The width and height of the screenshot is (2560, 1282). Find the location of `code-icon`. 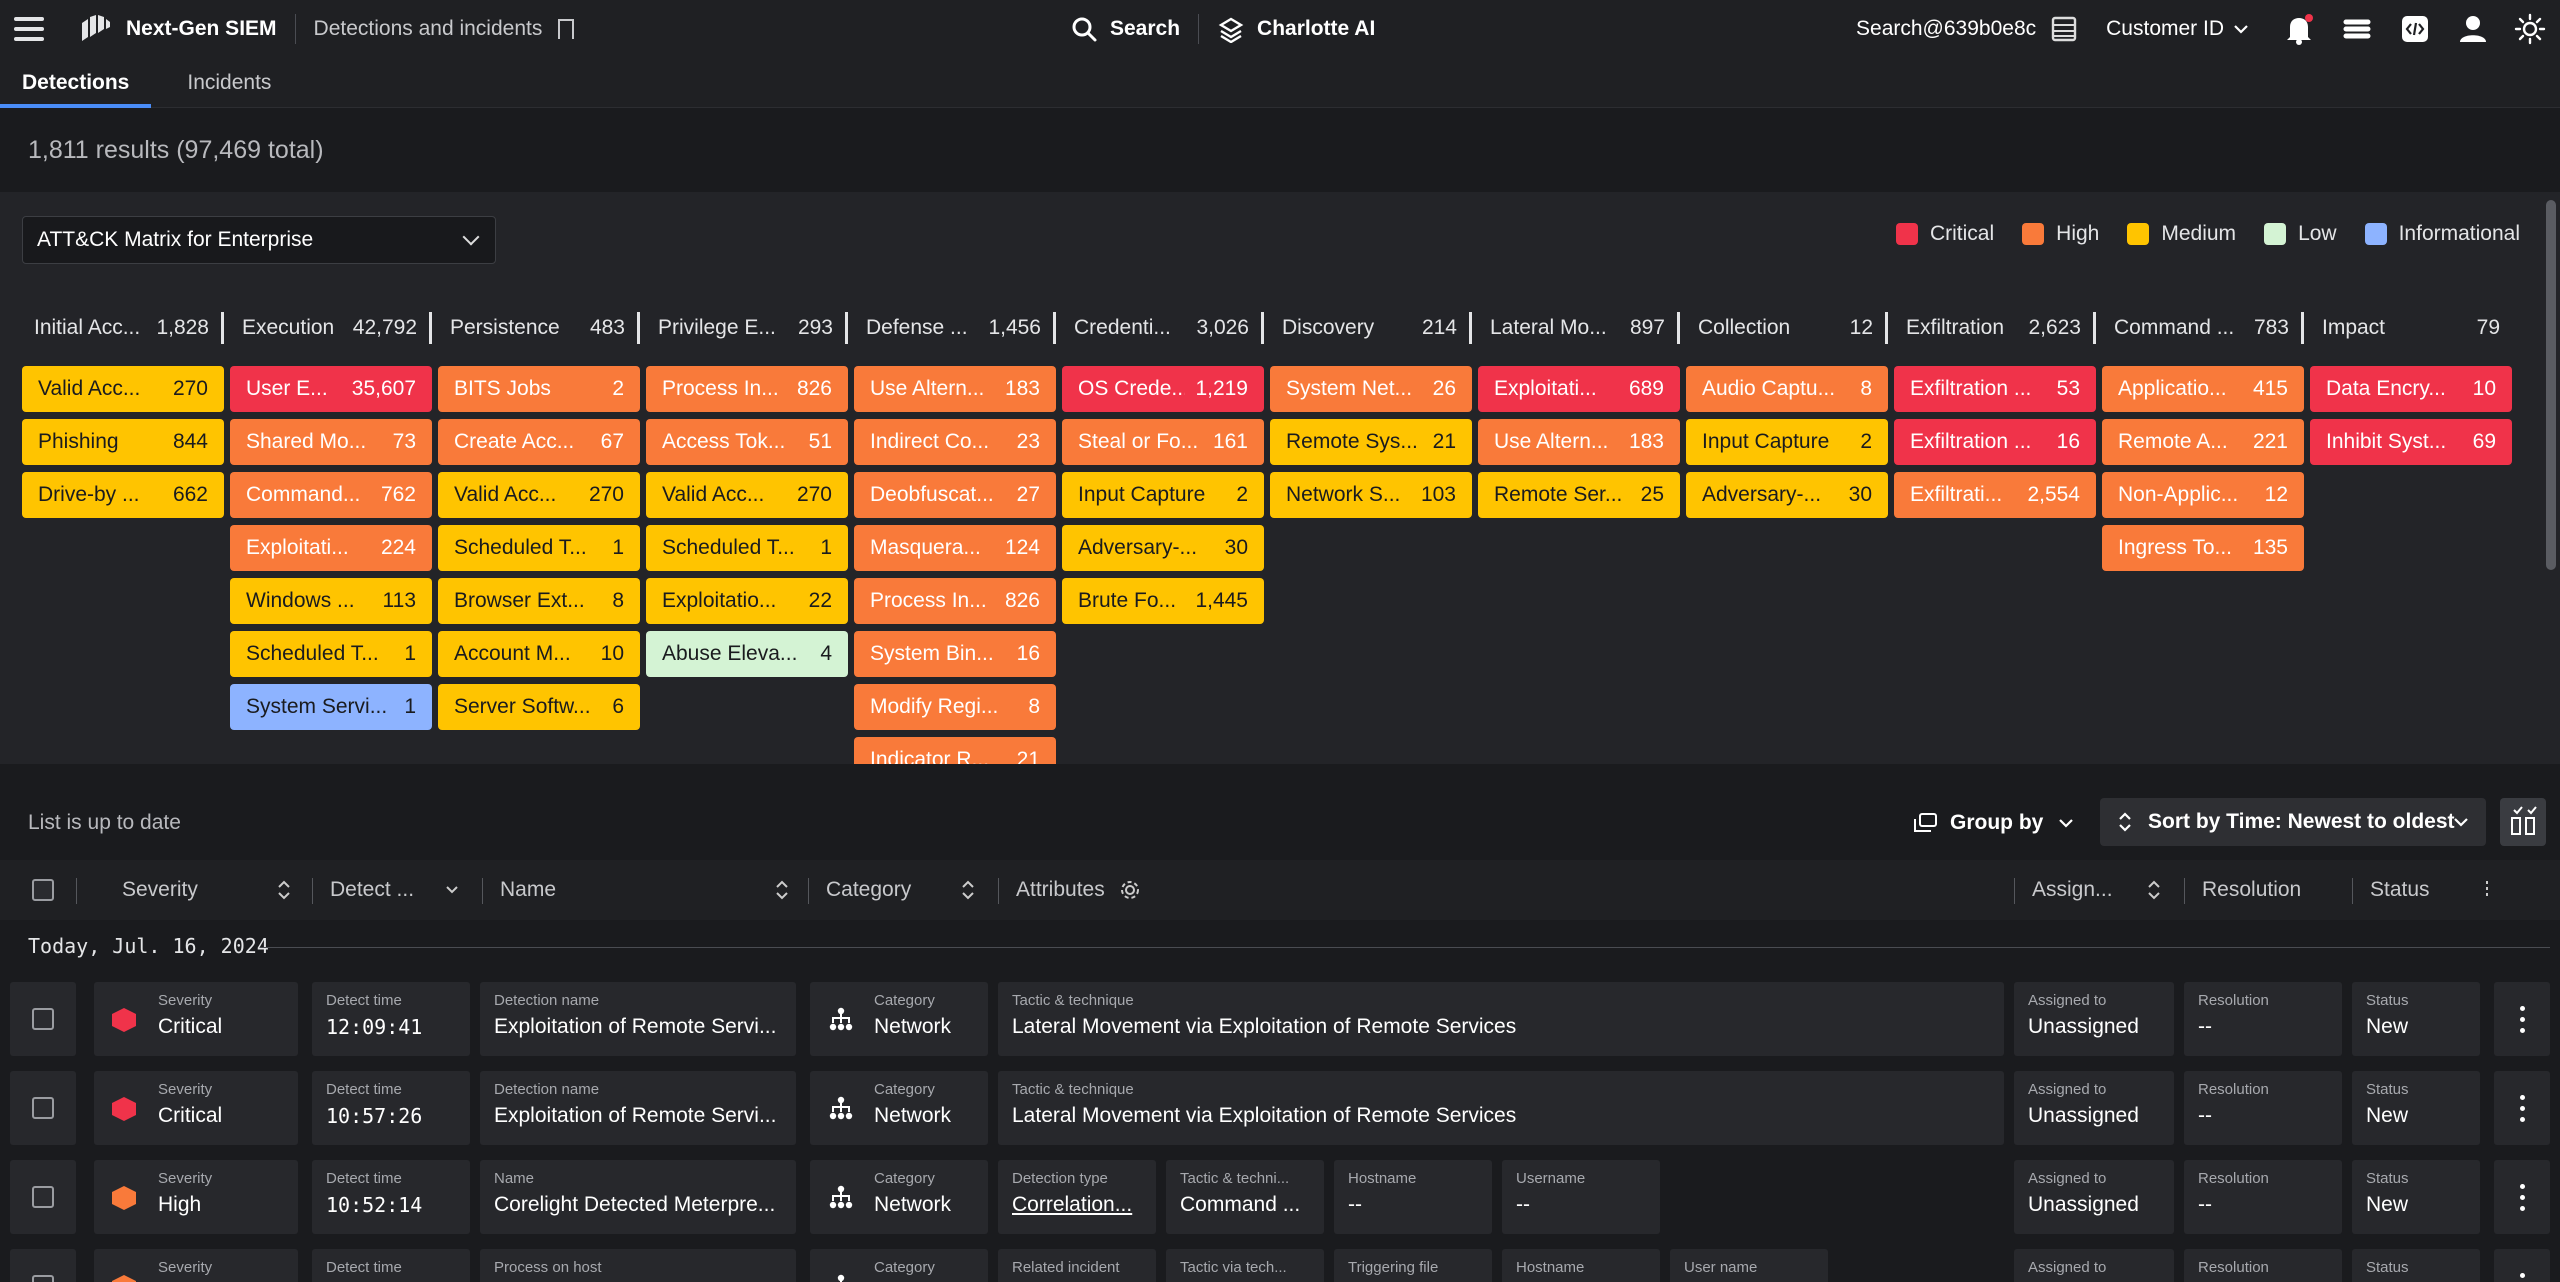

code-icon is located at coordinates (2415, 29).